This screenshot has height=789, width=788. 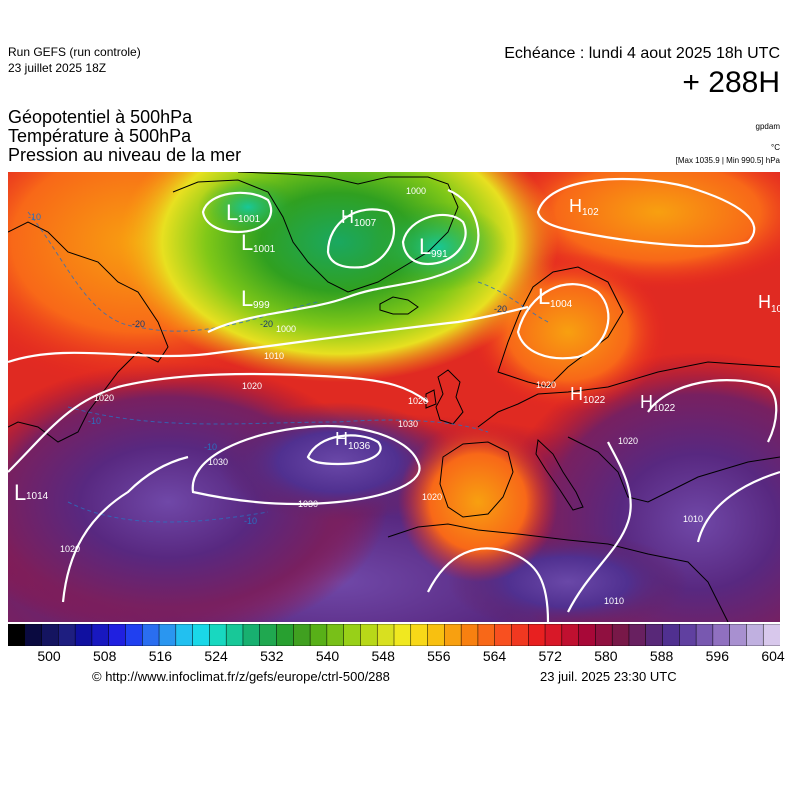 I want to click on coastline-iceland, so click(x=399, y=305).